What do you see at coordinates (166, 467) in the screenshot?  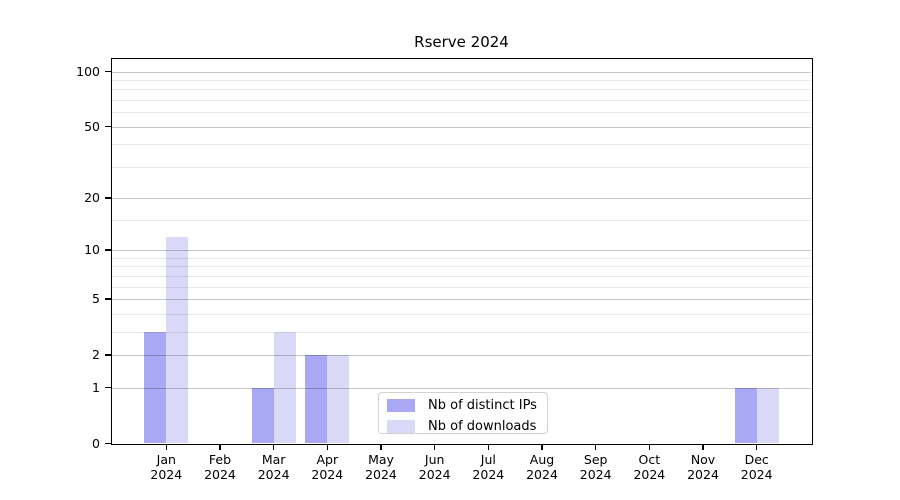 I see `x-tick-label: Jan 2024` at bounding box center [166, 467].